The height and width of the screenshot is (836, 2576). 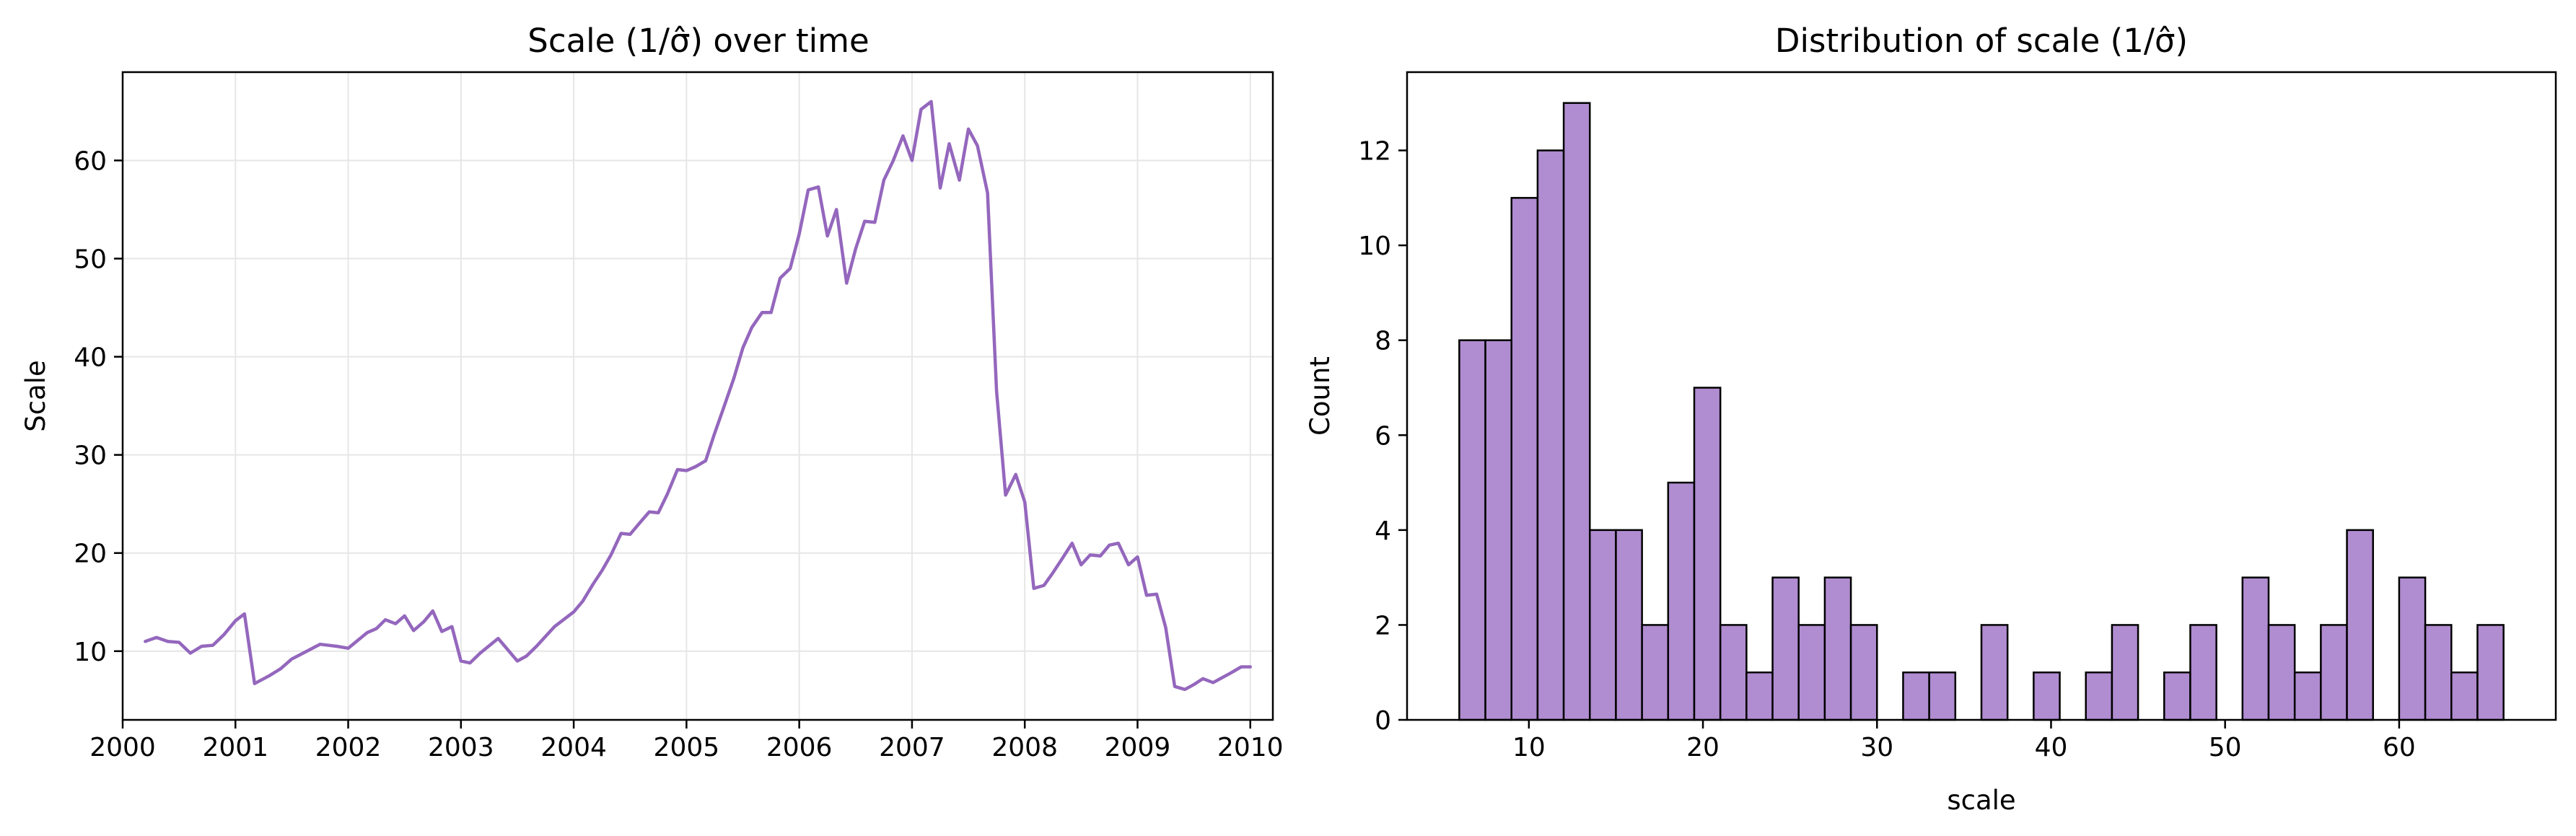 What do you see at coordinates (1383, 626) in the screenshot?
I see `histogram-y-tick-label: 2` at bounding box center [1383, 626].